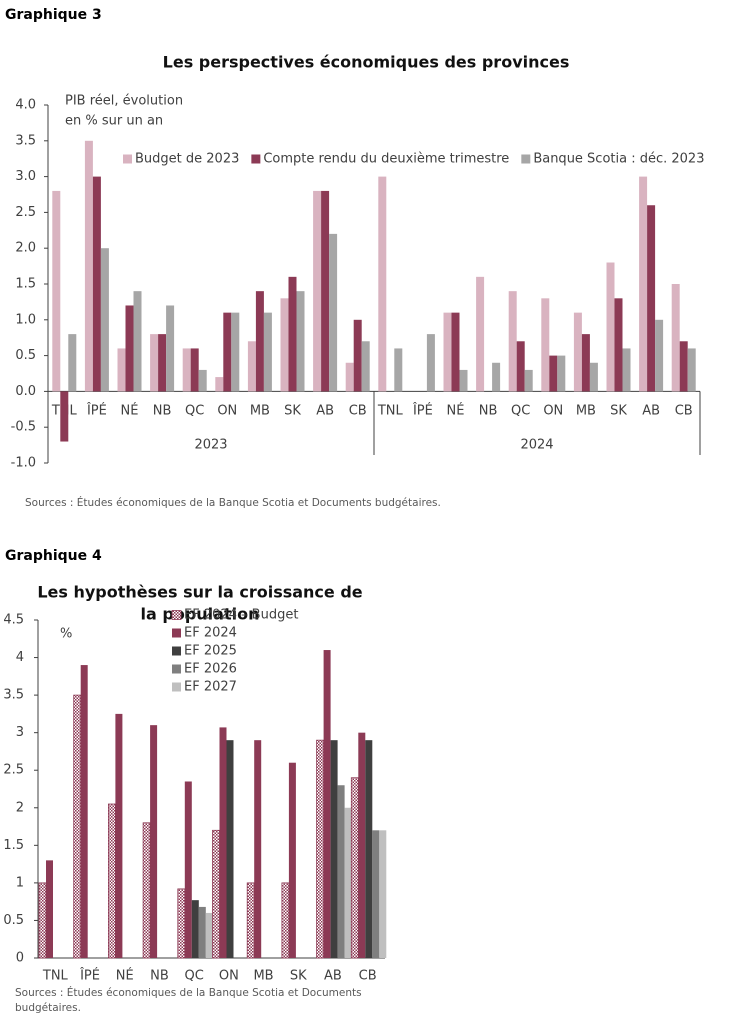 The height and width of the screenshot is (1023, 750). I want to click on y-axis-label: %, so click(66, 634).